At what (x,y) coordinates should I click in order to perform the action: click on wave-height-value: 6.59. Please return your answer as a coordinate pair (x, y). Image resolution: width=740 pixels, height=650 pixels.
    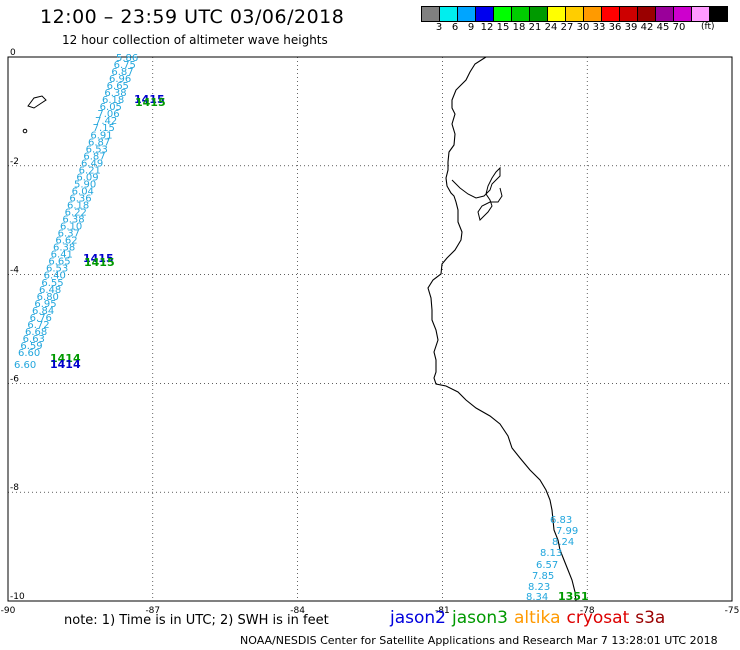
    Looking at the image, I should click on (31, 346).